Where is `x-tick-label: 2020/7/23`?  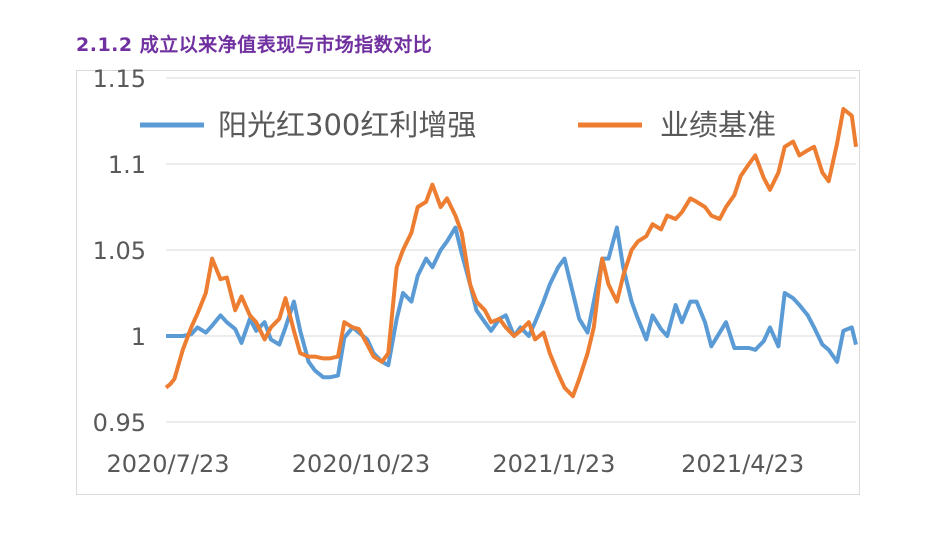
x-tick-label: 2020/7/23 is located at coordinates (167, 464).